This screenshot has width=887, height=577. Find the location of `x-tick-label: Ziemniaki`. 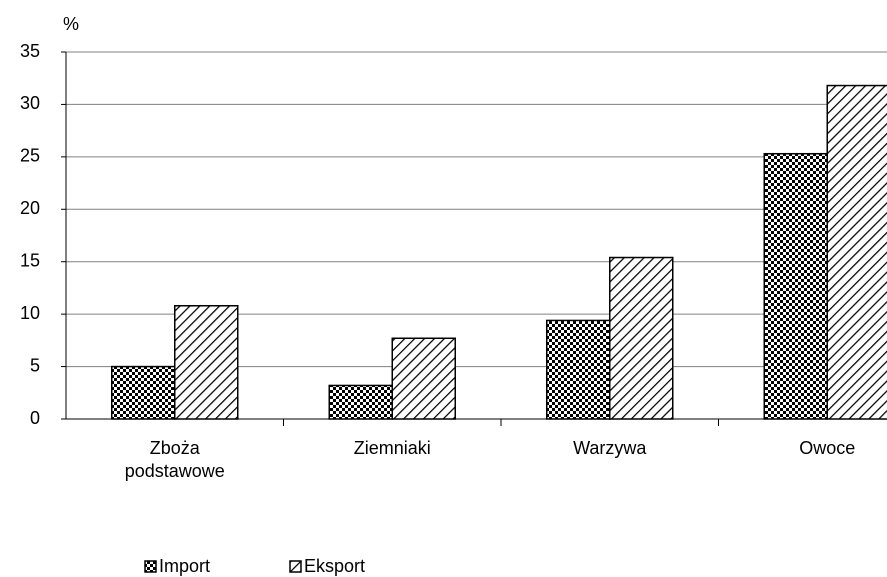

x-tick-label: Ziemniaki is located at coordinates (392, 448).